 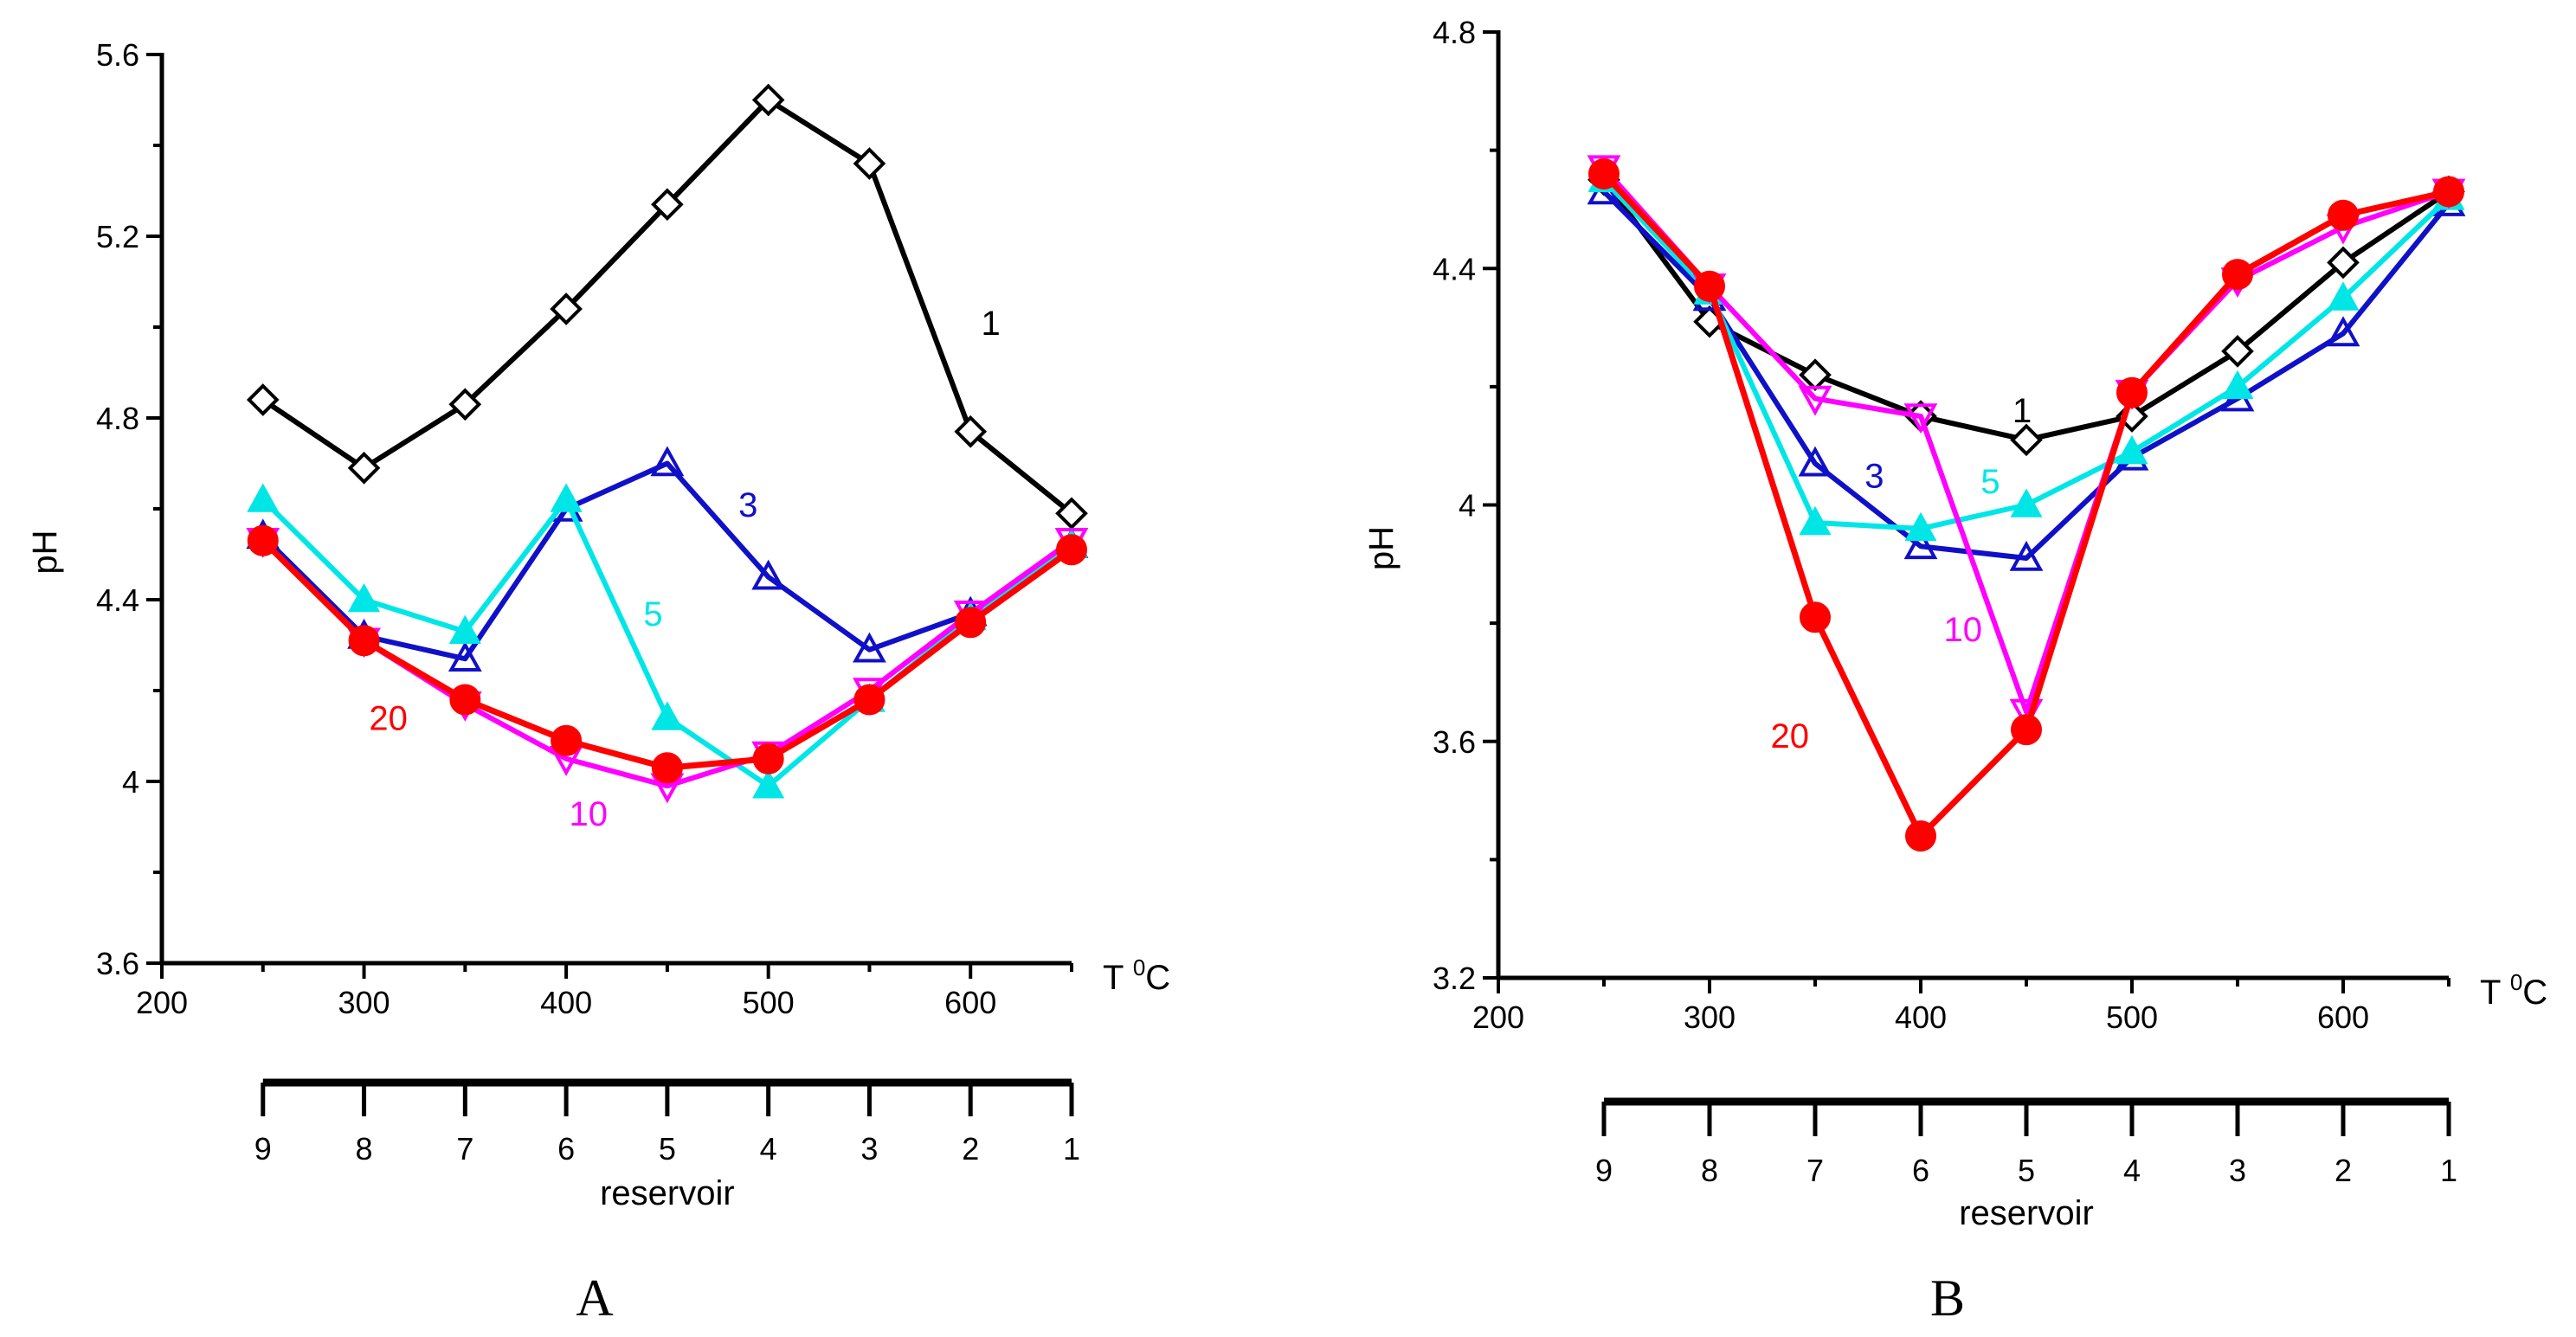 I want to click on reservoir-tick-label: 6, so click(x=1920, y=1171).